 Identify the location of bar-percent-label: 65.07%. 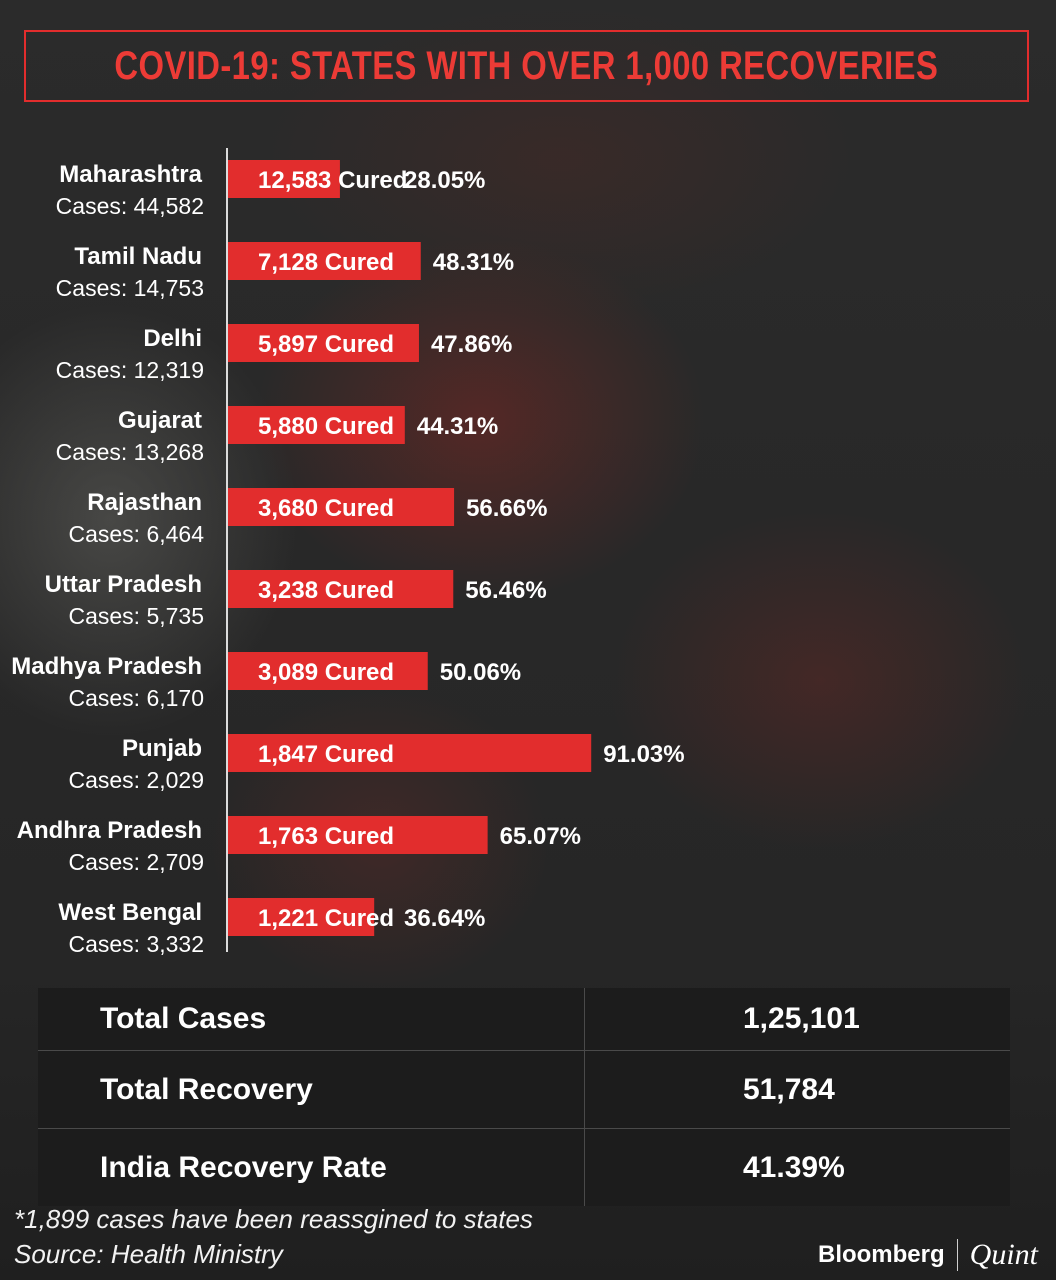
(540, 836).